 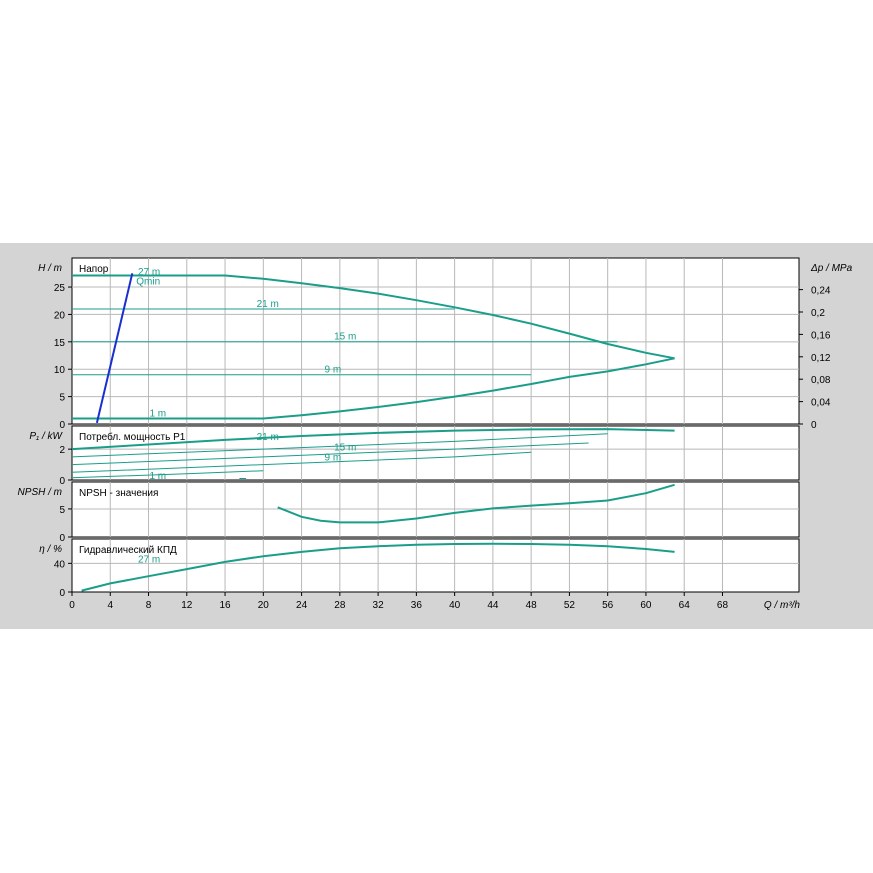 I want to click on y-tick-label: 2, so click(x=62, y=450).